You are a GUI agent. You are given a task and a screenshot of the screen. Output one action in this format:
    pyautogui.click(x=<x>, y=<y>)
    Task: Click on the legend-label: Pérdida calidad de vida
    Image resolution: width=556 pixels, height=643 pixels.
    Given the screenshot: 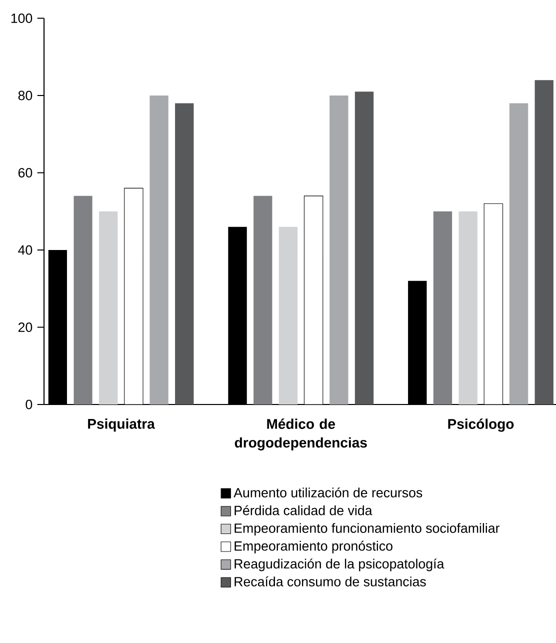 What is the action you would take?
    pyautogui.click(x=303, y=510)
    